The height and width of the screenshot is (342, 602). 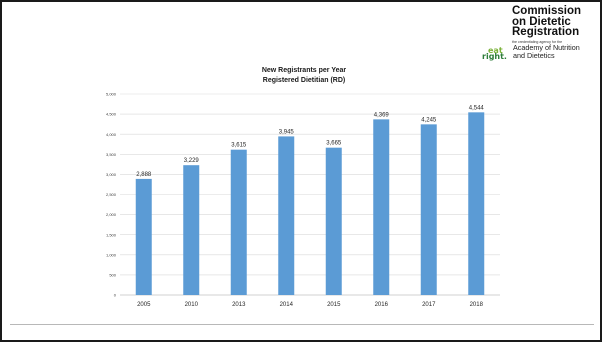 I want to click on logo-title: Commission on Dietetic Registration, so click(x=546, y=22).